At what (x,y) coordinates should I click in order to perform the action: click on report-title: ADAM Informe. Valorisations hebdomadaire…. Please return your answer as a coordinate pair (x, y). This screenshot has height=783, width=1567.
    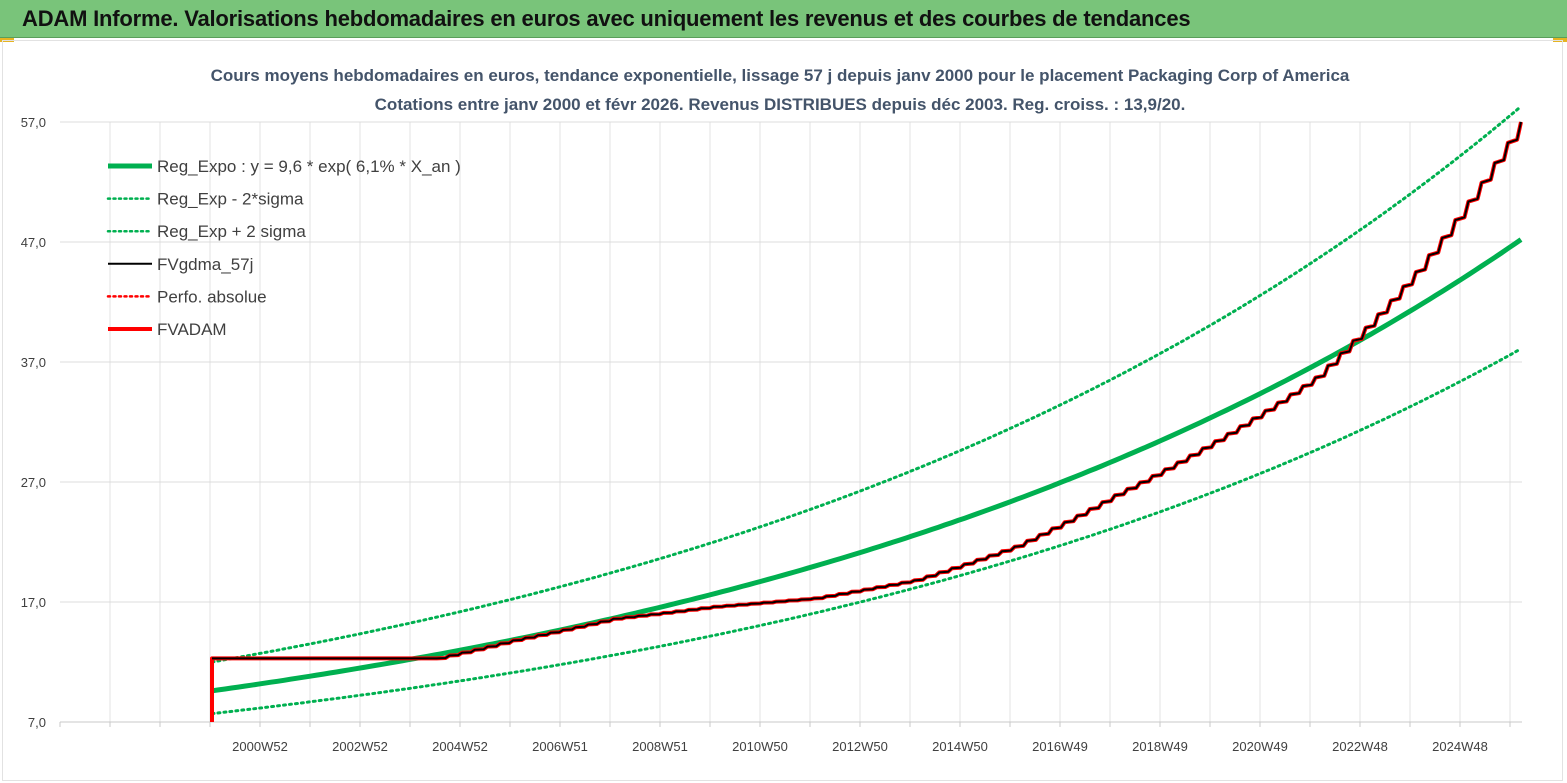
    Looking at the image, I should click on (606, 18).